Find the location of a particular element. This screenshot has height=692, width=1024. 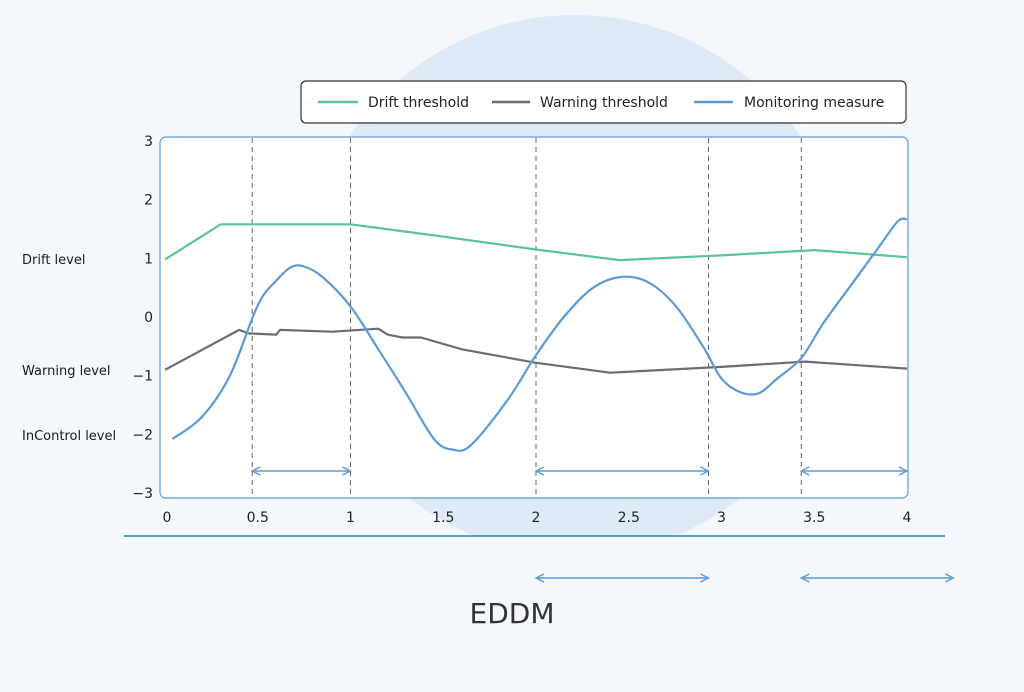

y-tick-label: 0 is located at coordinates (148, 318).